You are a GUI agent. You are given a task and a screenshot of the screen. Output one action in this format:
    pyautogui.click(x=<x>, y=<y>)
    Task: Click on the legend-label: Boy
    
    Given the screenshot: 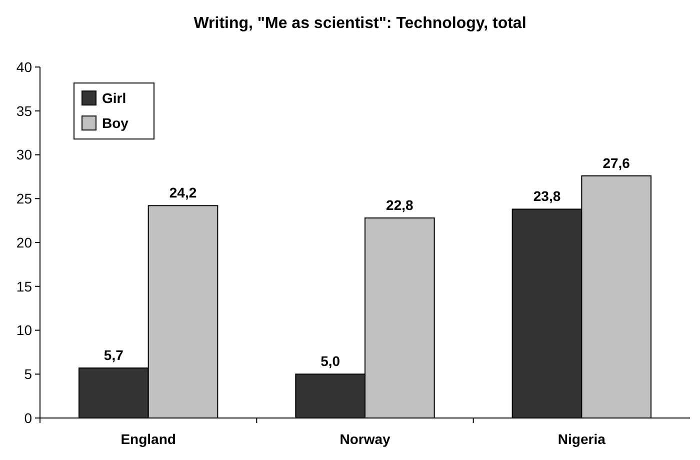 What is the action you would take?
    pyautogui.click(x=115, y=122)
    